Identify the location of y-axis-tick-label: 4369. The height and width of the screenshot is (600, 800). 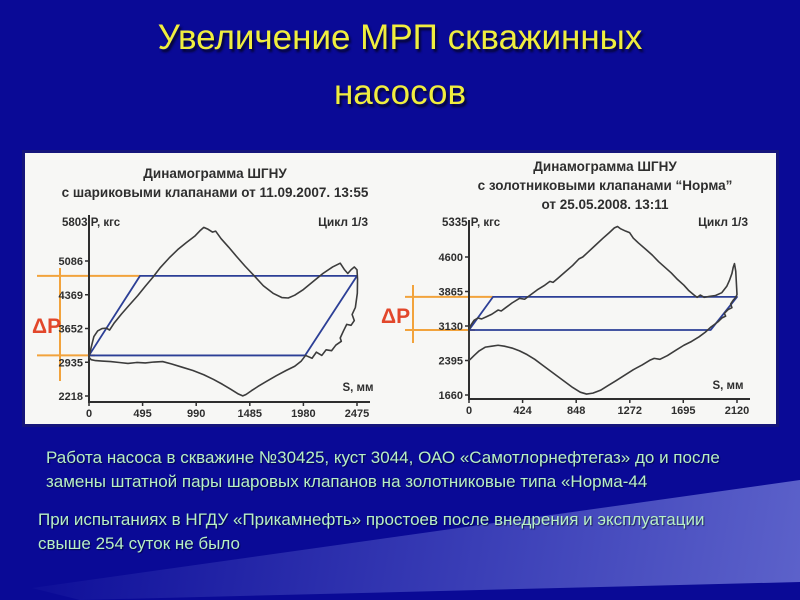
(71, 296).